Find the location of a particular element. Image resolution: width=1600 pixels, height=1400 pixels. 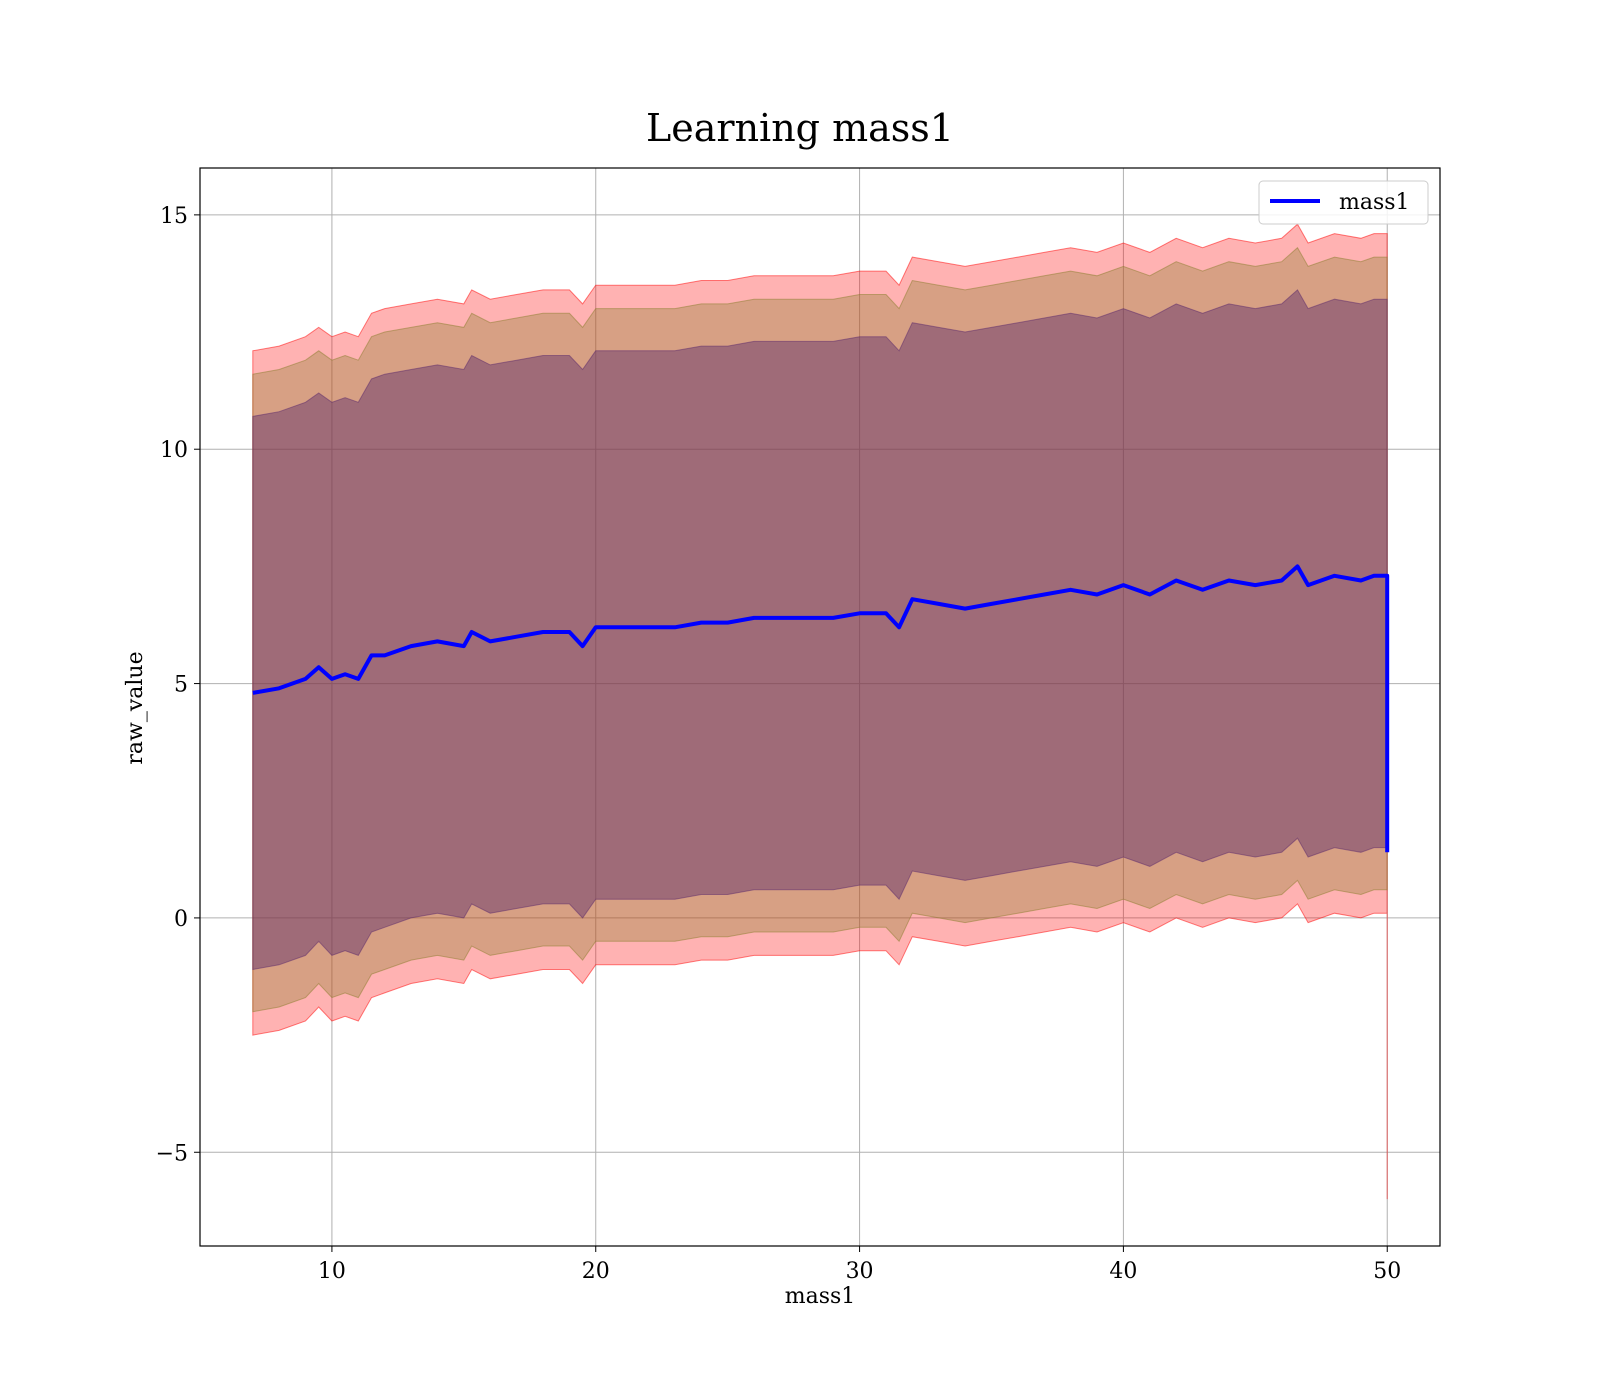

x-tick-label: 30 is located at coordinates (860, 1271).